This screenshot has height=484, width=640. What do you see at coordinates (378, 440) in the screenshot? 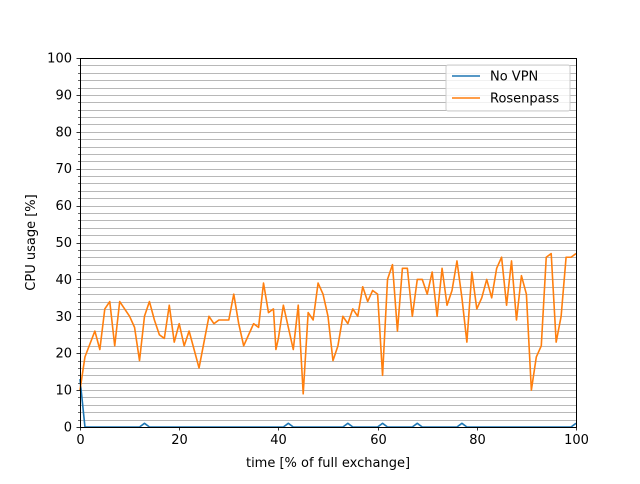
I see `x-tick-label: 60` at bounding box center [378, 440].